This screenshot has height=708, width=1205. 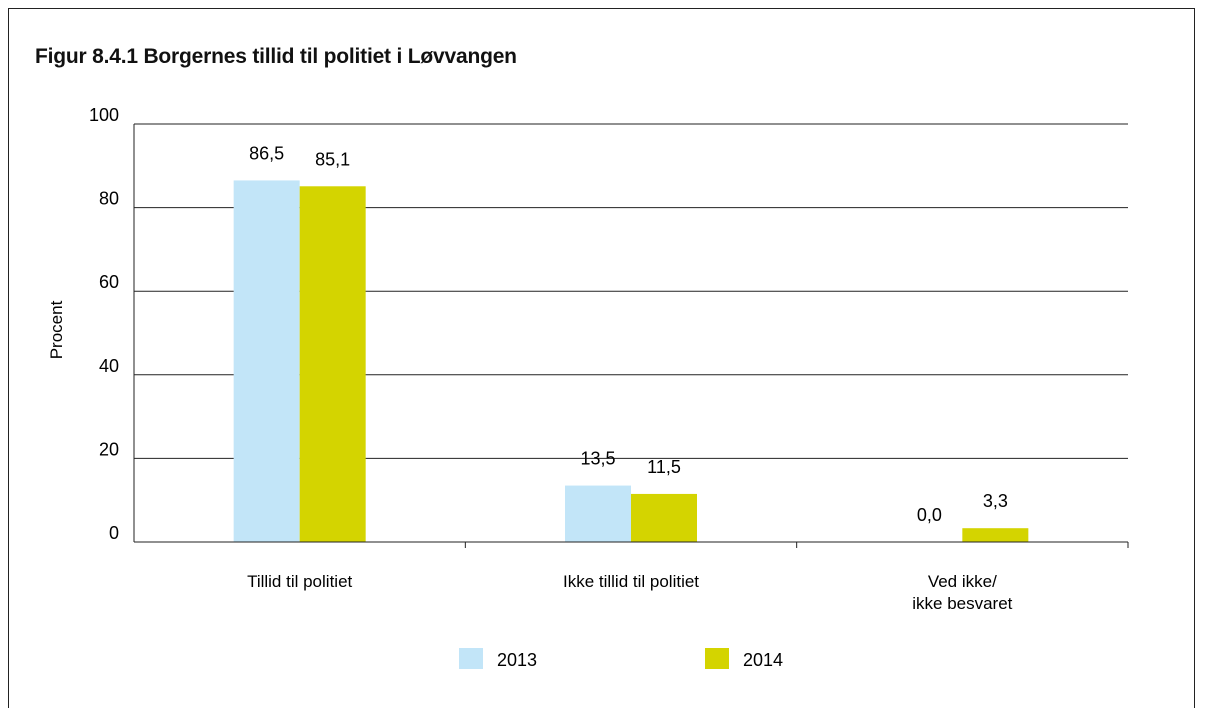 I want to click on y-axis-ticks: 0 20 40 60 80 100, so click(x=104, y=324).